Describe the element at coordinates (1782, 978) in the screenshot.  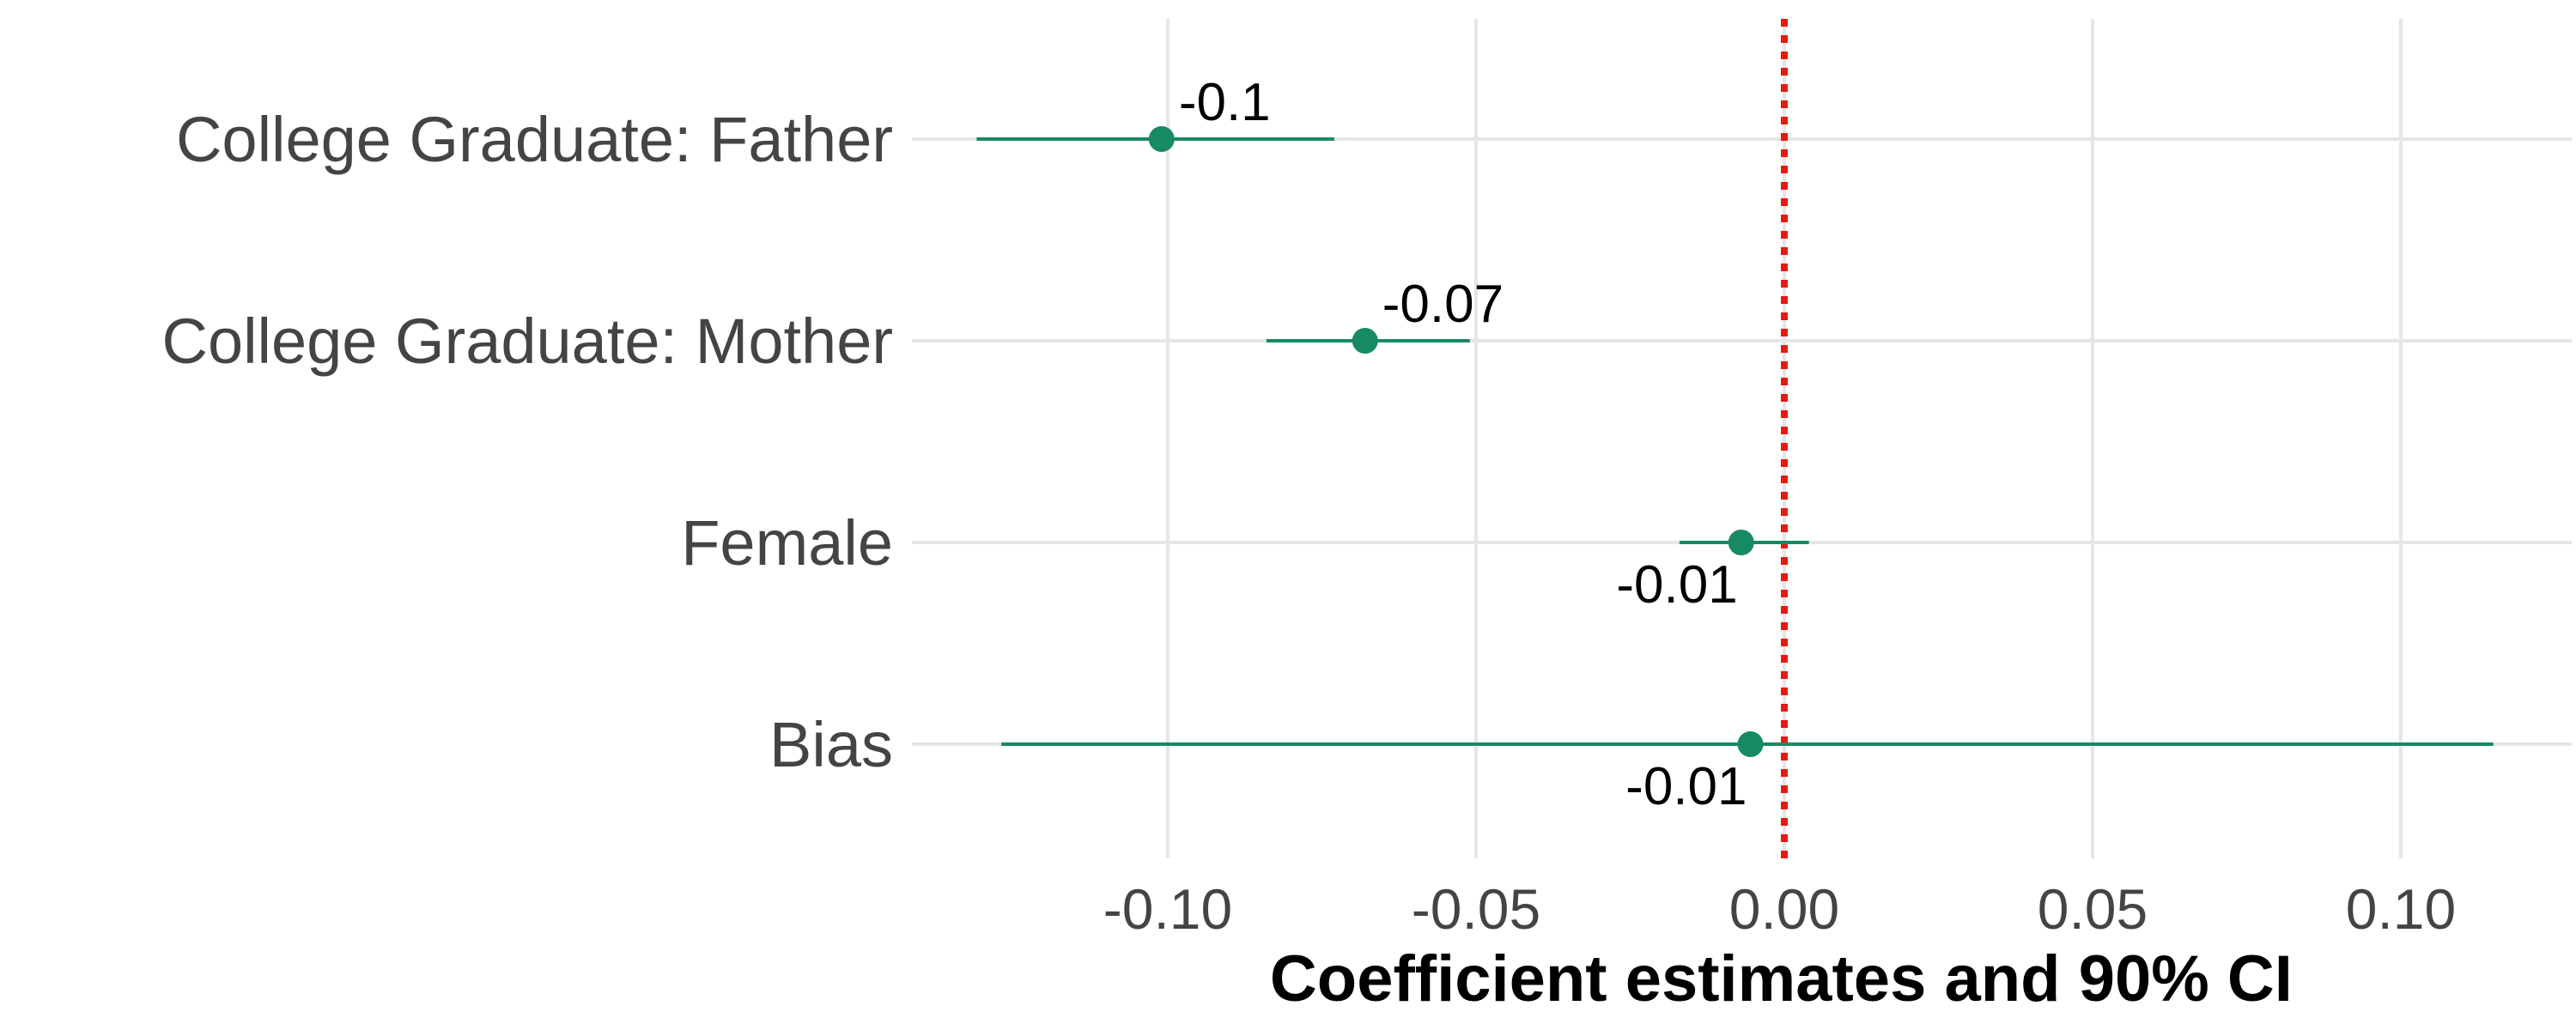
I see `x-axis-title: Coefficient estimates and 90% CI` at that location.